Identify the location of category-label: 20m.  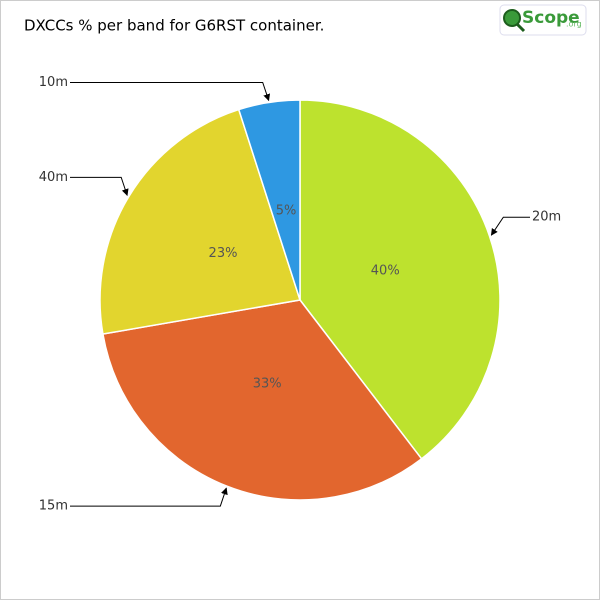
(546, 217).